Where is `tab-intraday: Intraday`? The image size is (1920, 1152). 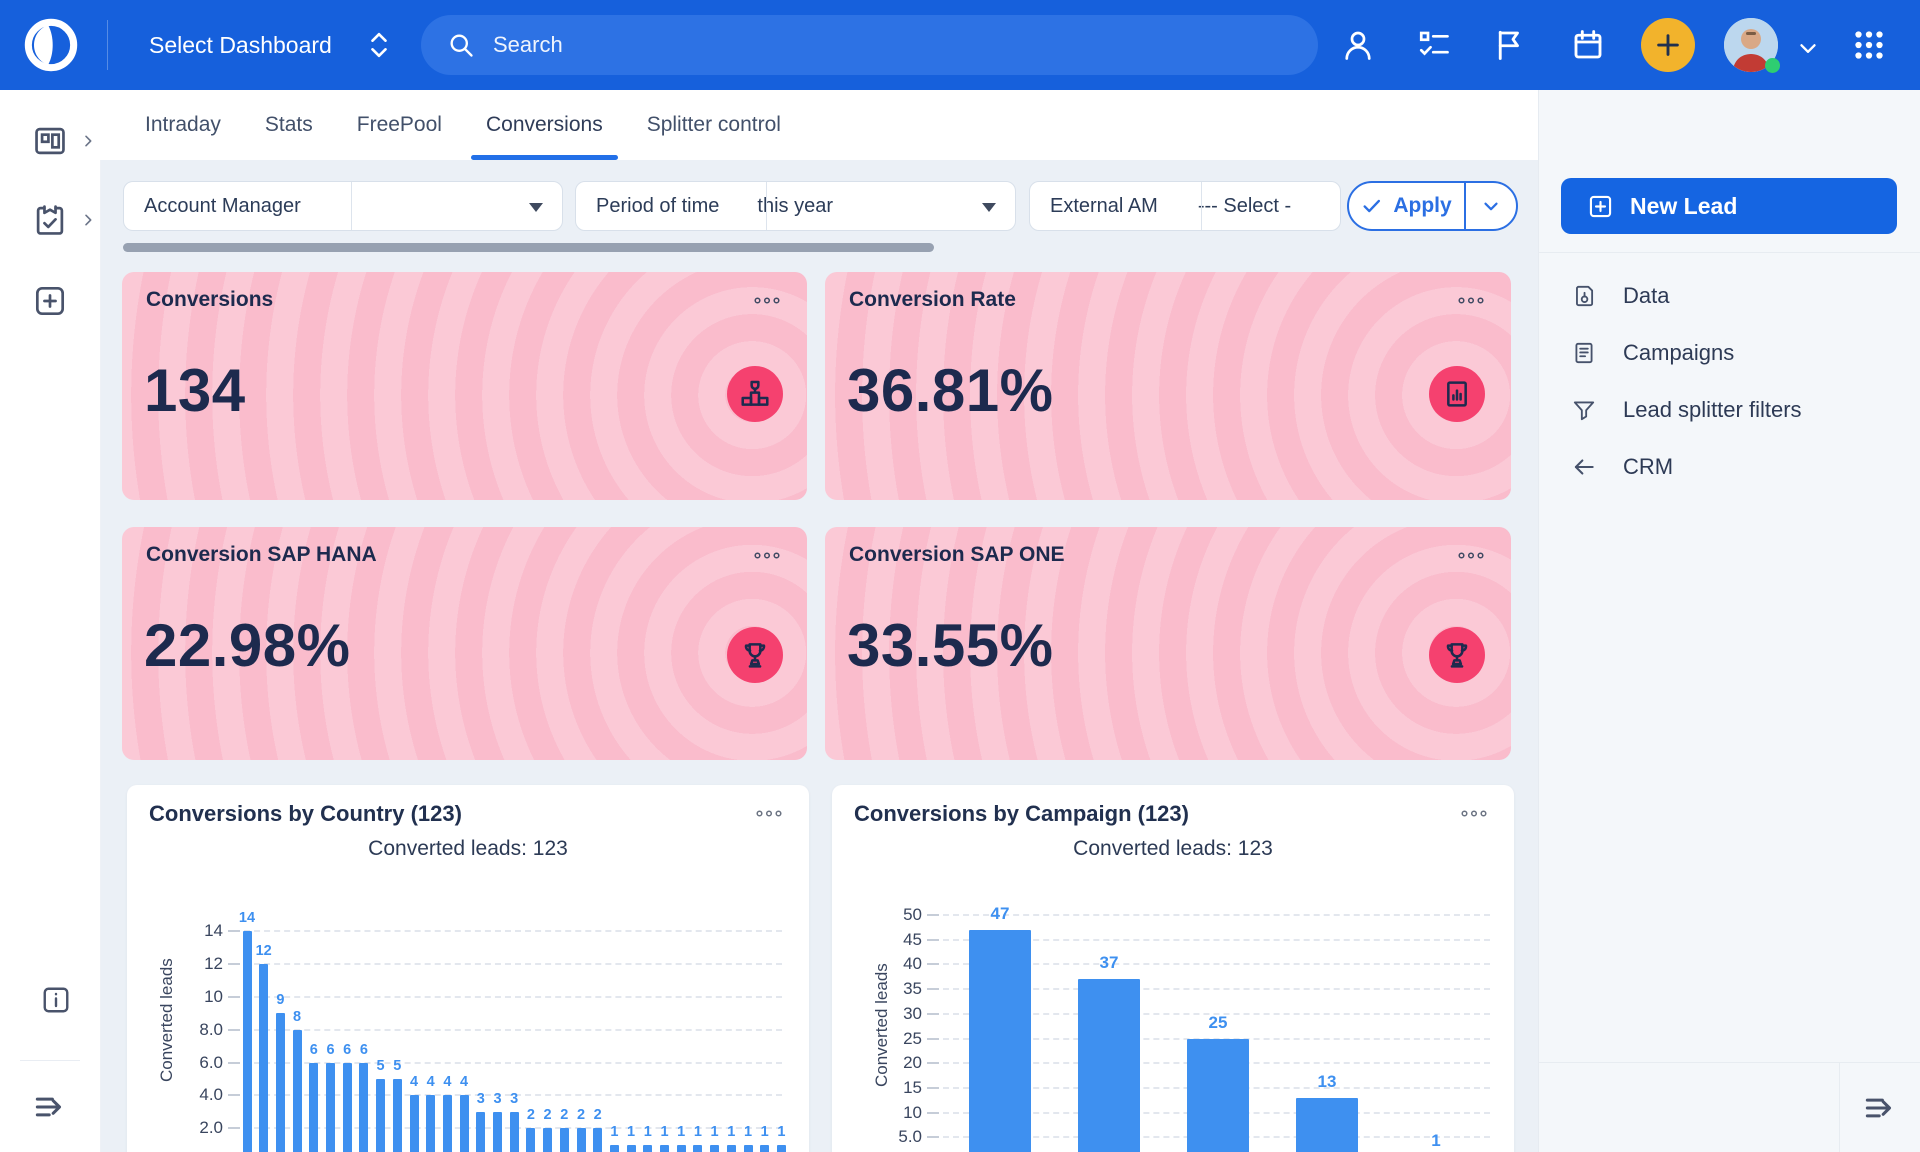
tab-intraday: Intraday is located at coordinates (183, 125).